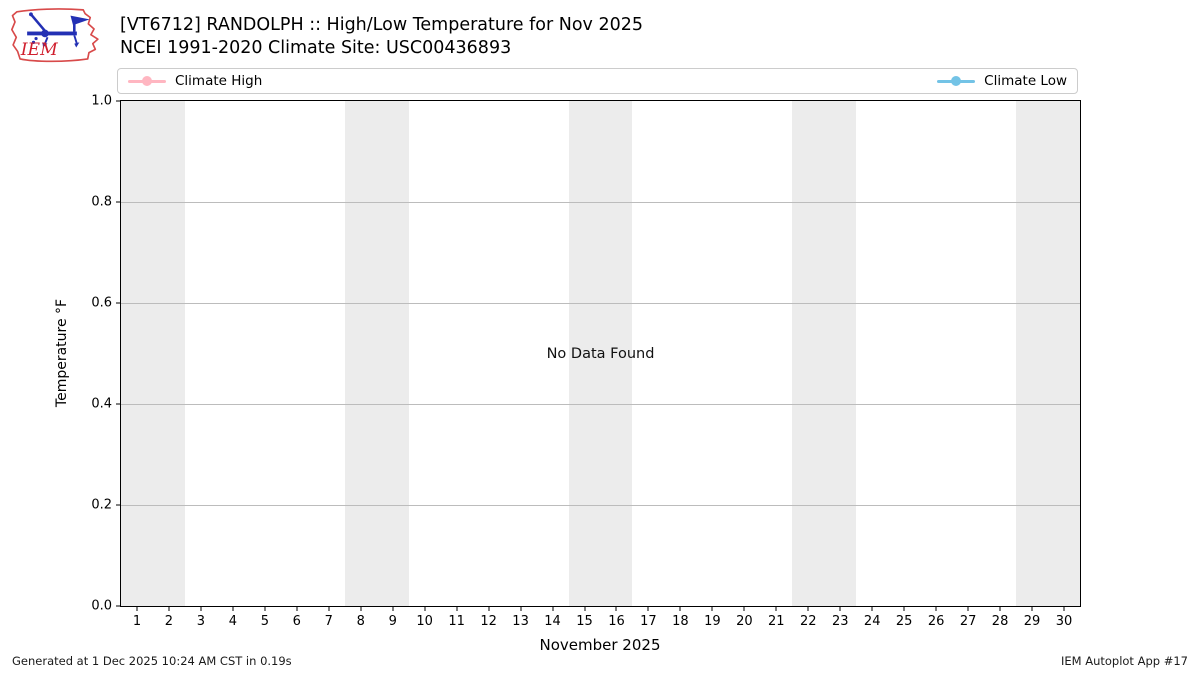  Describe the element at coordinates (1124, 661) in the screenshot. I see `app-credit: IEM Autoplot App #17` at that location.